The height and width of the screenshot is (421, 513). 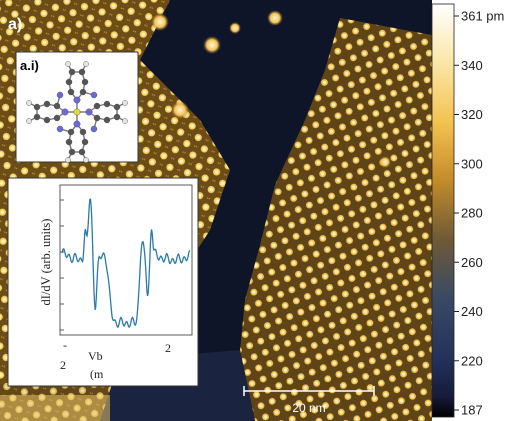 What do you see at coordinates (168, 348) in the screenshot?
I see `spectrum-xtick-right: 2` at bounding box center [168, 348].